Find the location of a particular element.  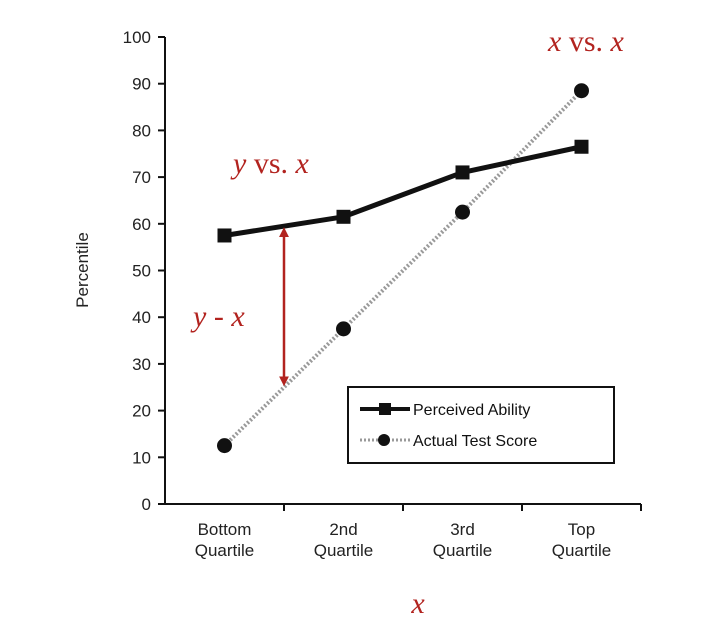

annotation-y-vs-x-part-2: vs. is located at coordinates (270, 163).